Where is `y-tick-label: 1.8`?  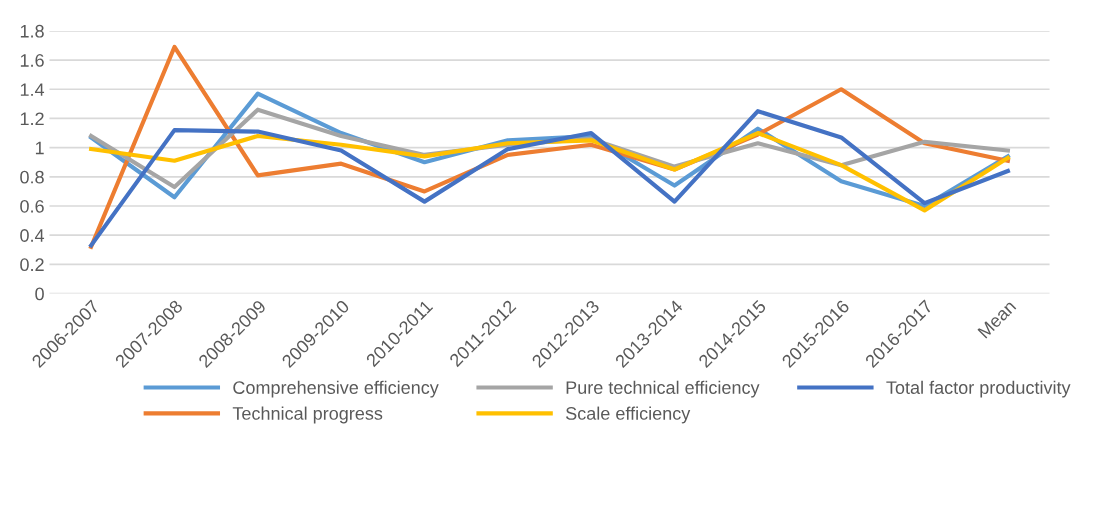
y-tick-label: 1.8 is located at coordinates (32, 31).